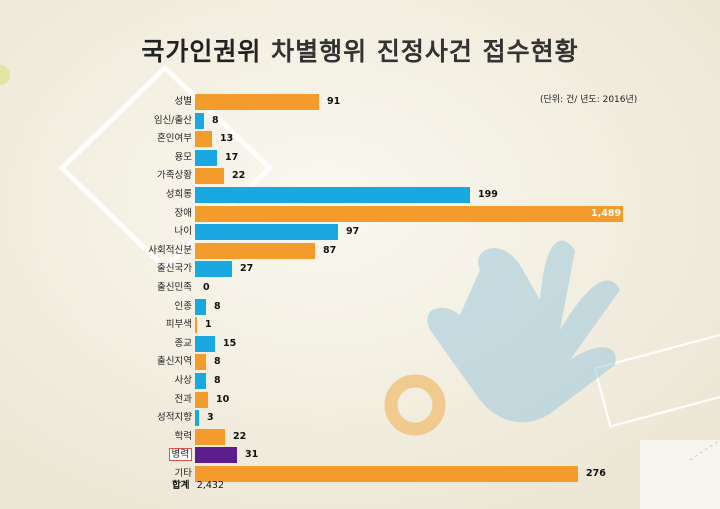 The width and height of the screenshot is (720, 509). I want to click on data-label: 91, so click(334, 101).